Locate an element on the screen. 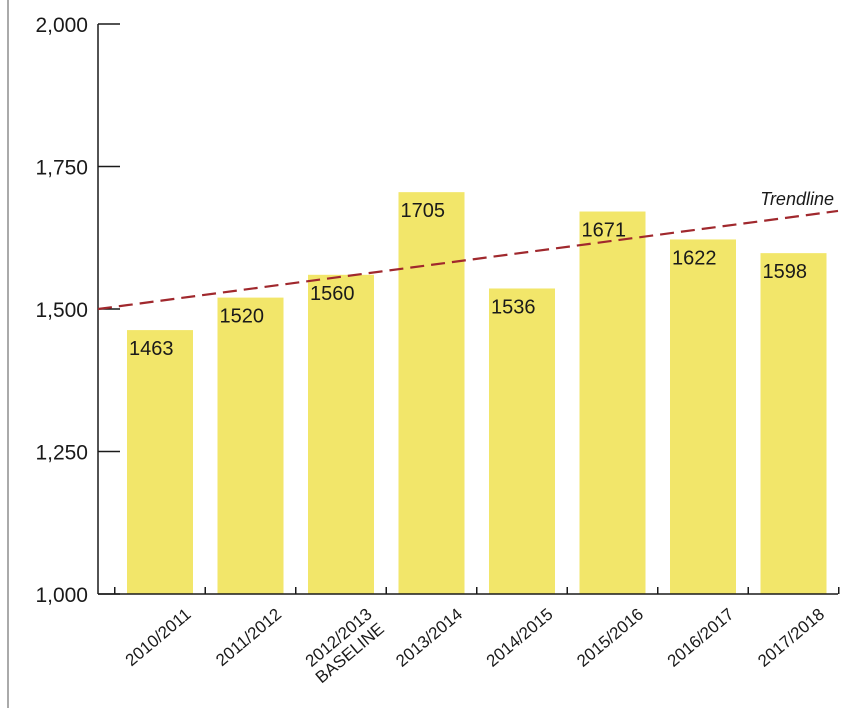  trendline-label: Trendline is located at coordinates (797, 199).